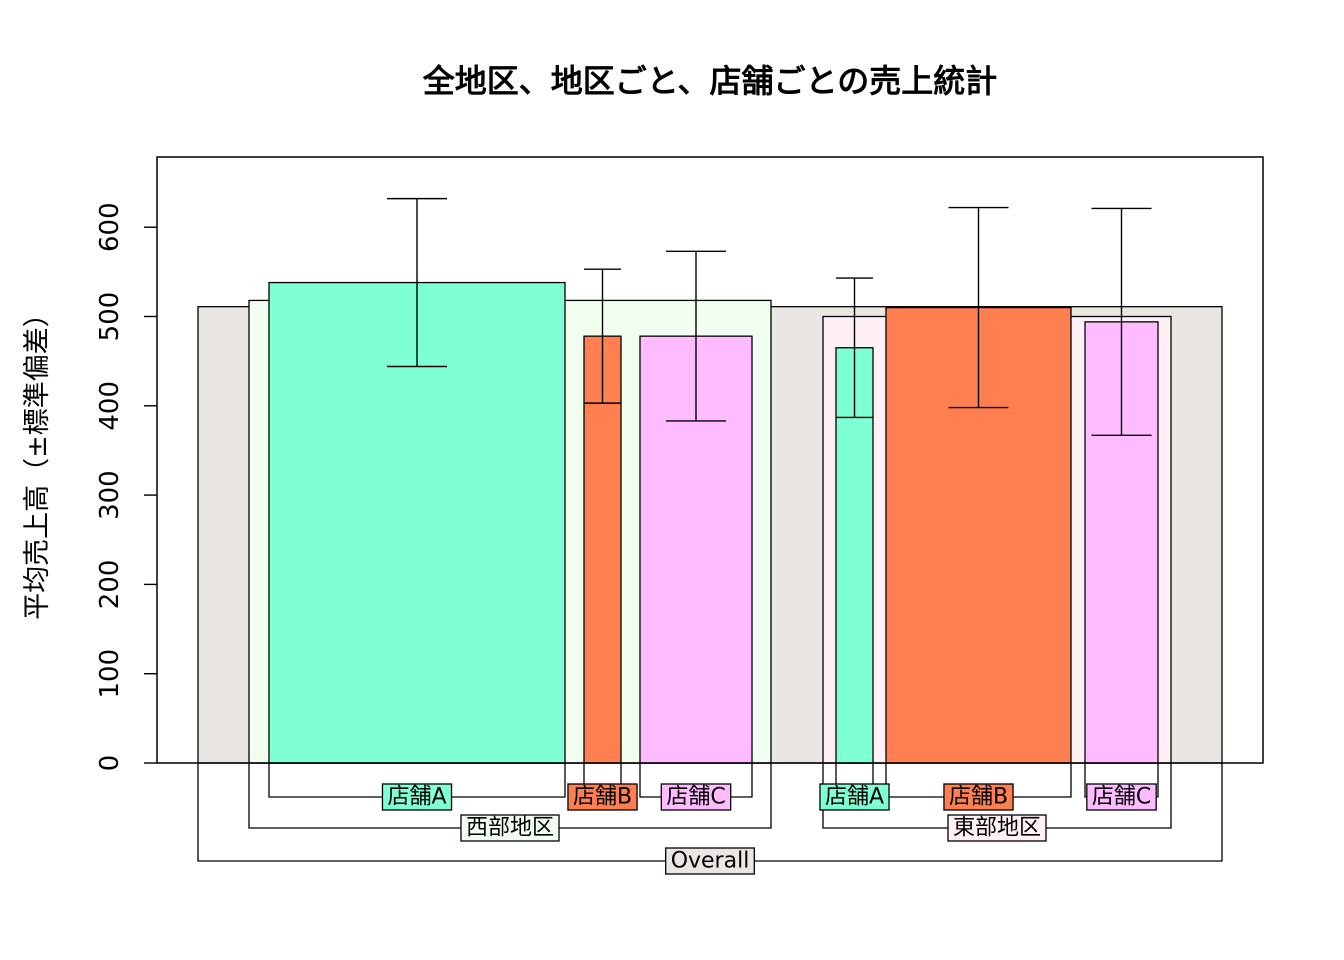  I want to click on y-tick-label: 0, so click(110, 763).